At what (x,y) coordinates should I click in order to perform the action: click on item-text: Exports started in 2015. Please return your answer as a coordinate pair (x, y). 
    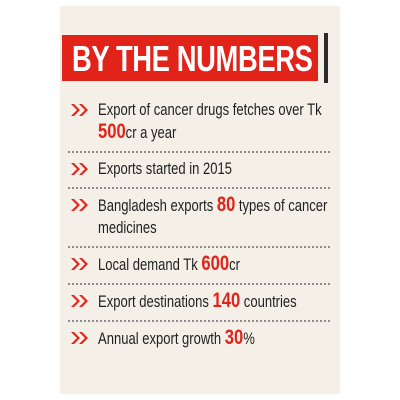
    Looking at the image, I should click on (213, 169).